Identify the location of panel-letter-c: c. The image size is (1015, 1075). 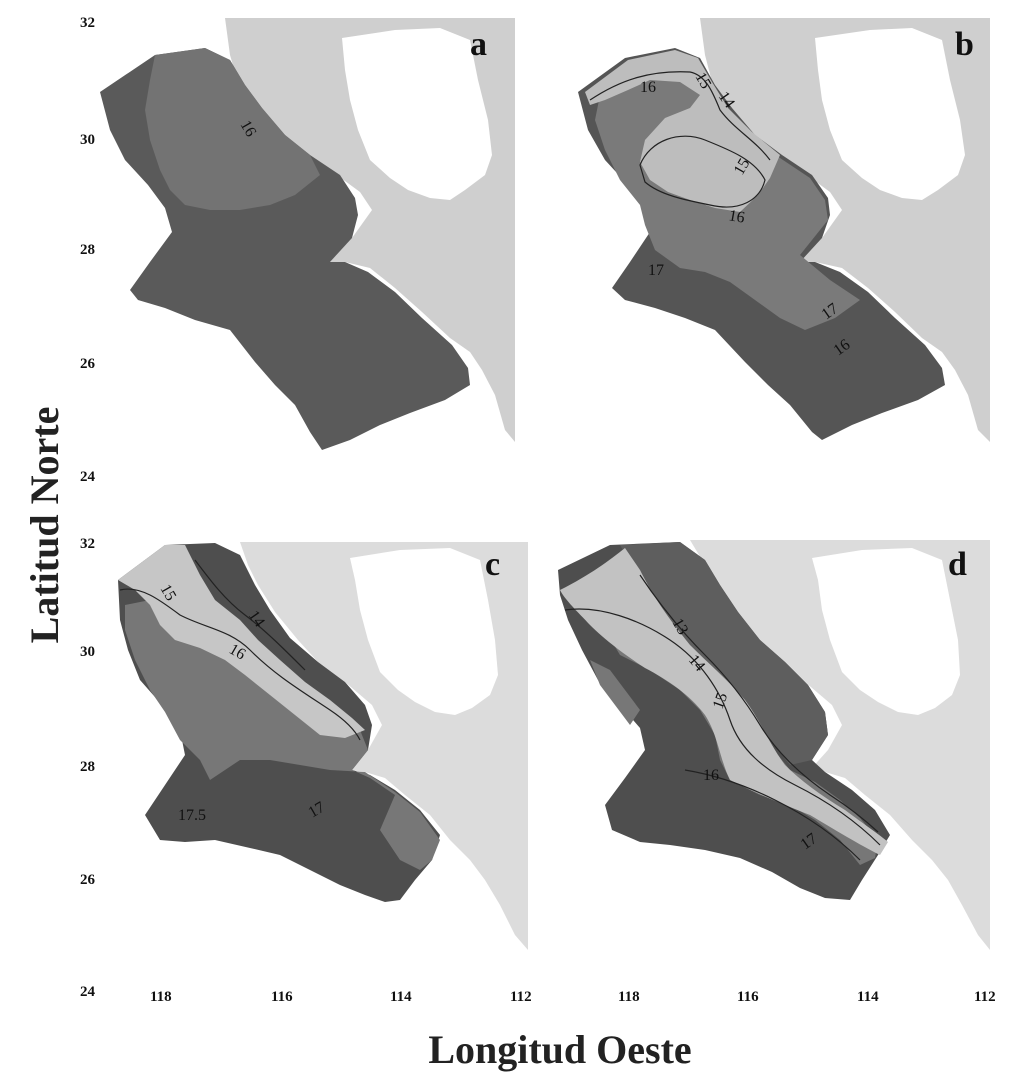
(492, 564).